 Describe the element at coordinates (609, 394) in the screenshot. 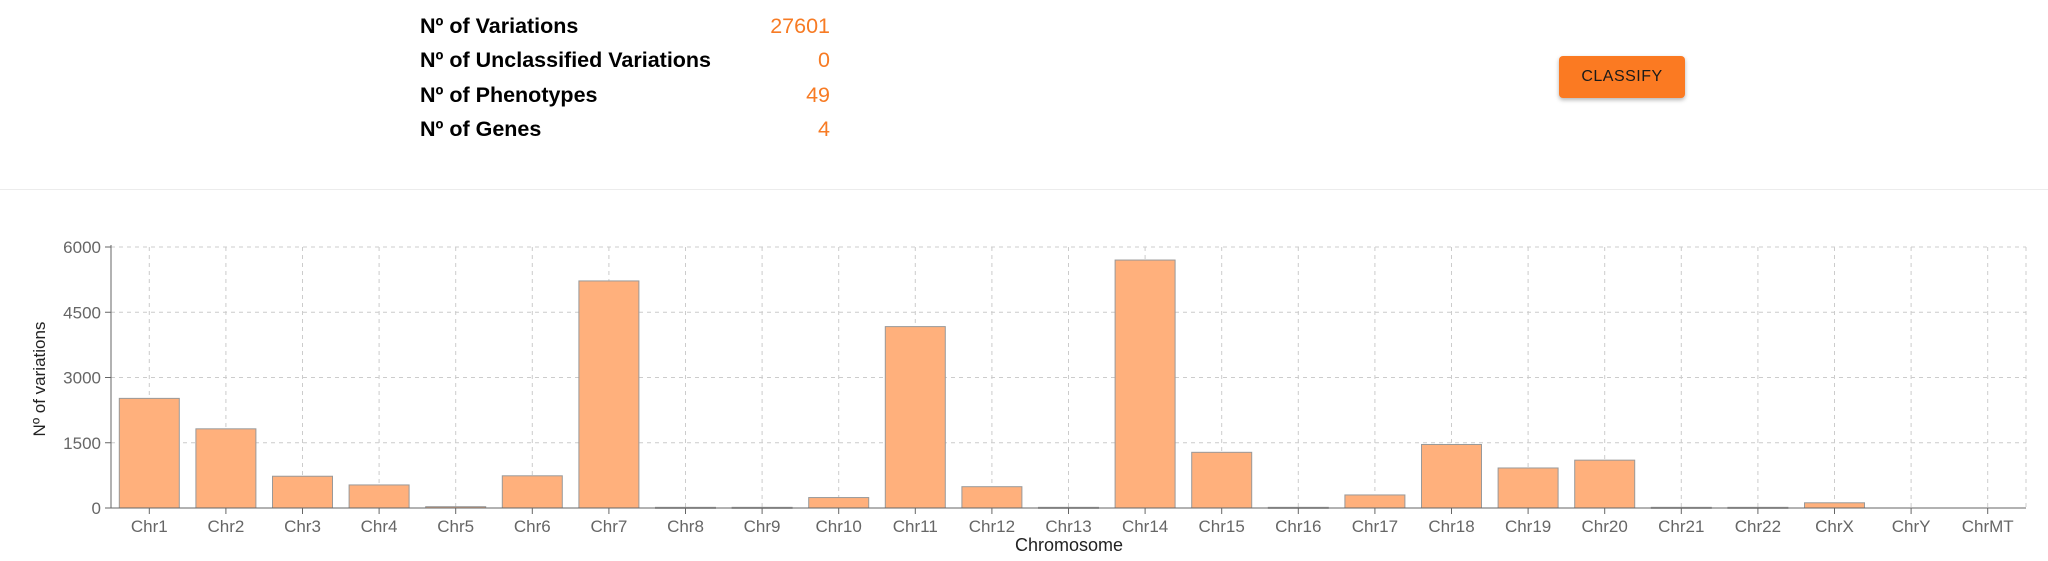

I see `bar-chr7` at that location.